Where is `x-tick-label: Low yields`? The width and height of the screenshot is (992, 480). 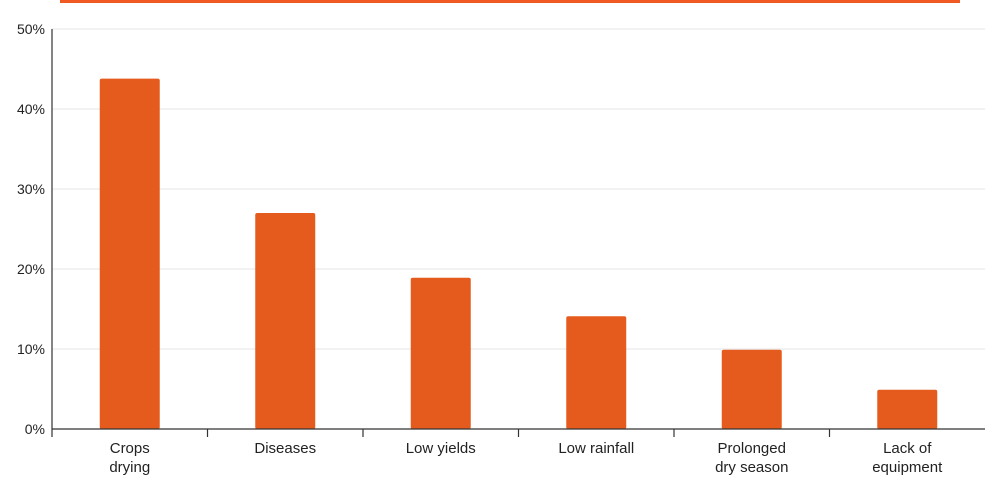 x-tick-label: Low yields is located at coordinates (441, 448).